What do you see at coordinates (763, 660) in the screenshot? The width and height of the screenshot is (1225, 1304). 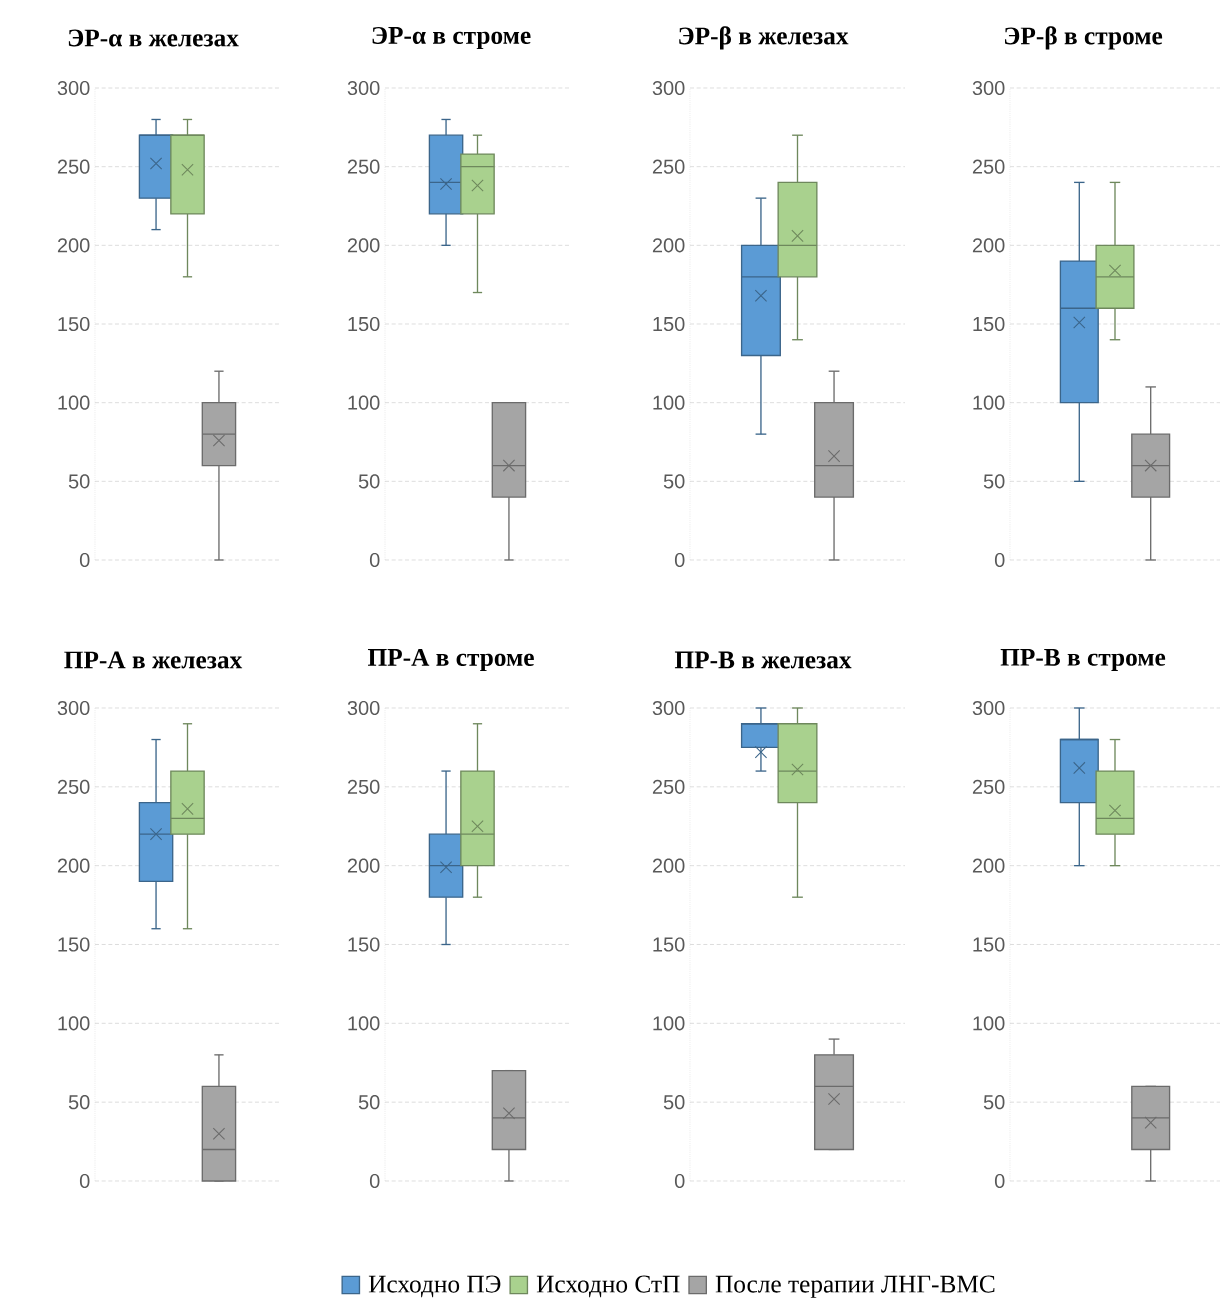 I see `chart-title: ПР-В в железах` at bounding box center [763, 660].